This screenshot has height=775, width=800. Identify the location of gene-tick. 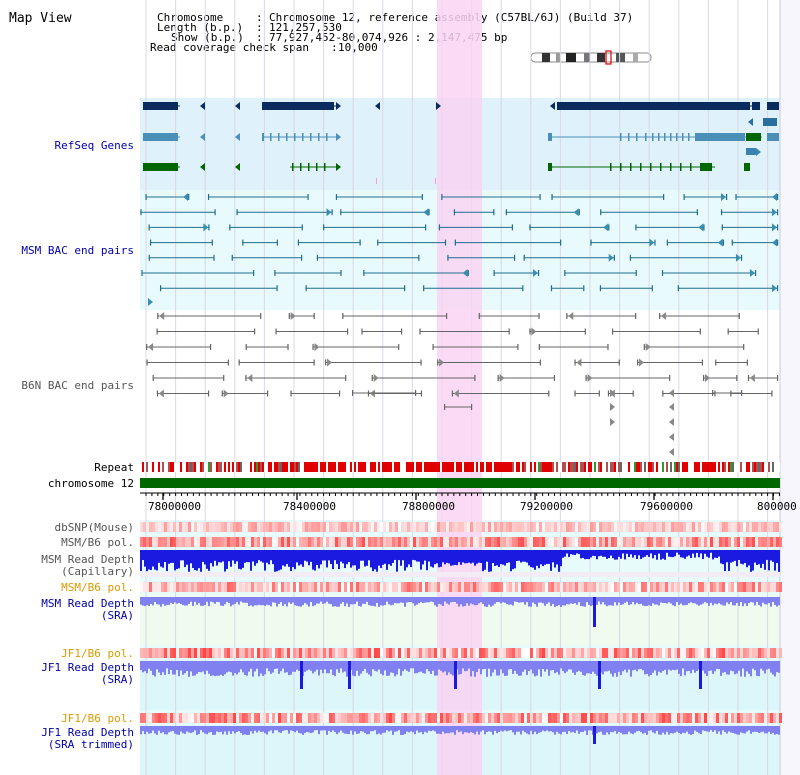
(659, 137).